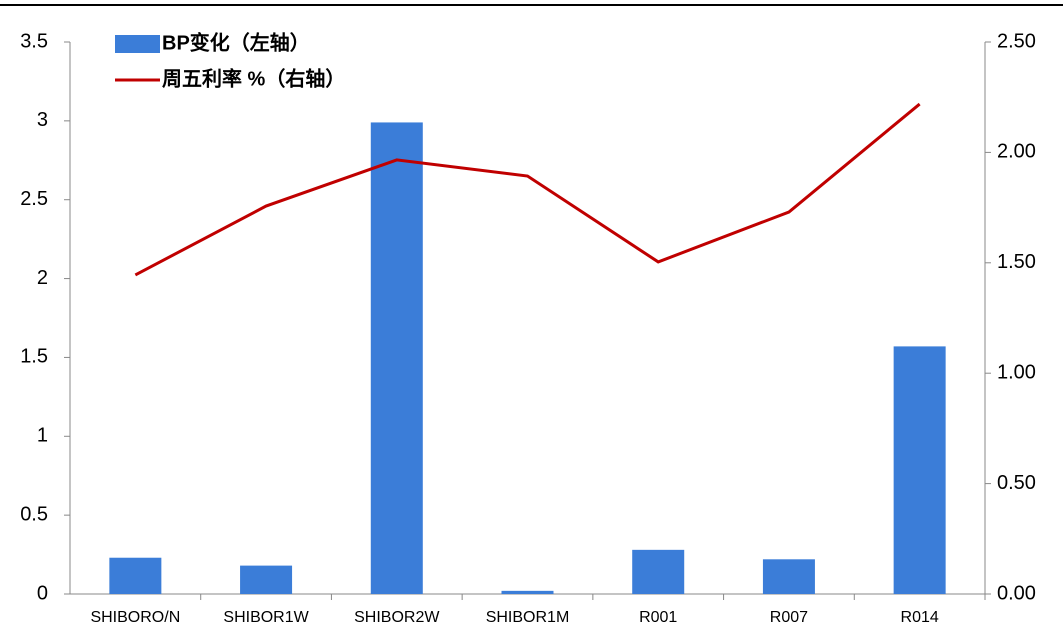 The image size is (1063, 639). Describe the element at coordinates (528, 617) in the screenshot. I see `x-tick-label: SHIBOR1M` at that location.